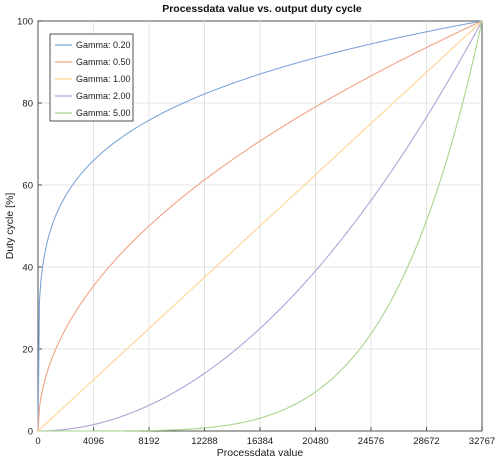 This screenshot has width=500, height=461. Describe the element at coordinates (371, 441) in the screenshot. I see `x-tick-label: 24576` at that location.